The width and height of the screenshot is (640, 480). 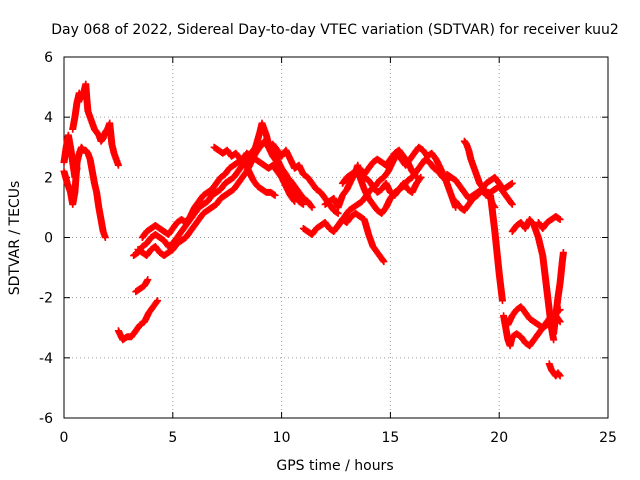 I want to click on x-tick-label: 10, so click(x=282, y=438).